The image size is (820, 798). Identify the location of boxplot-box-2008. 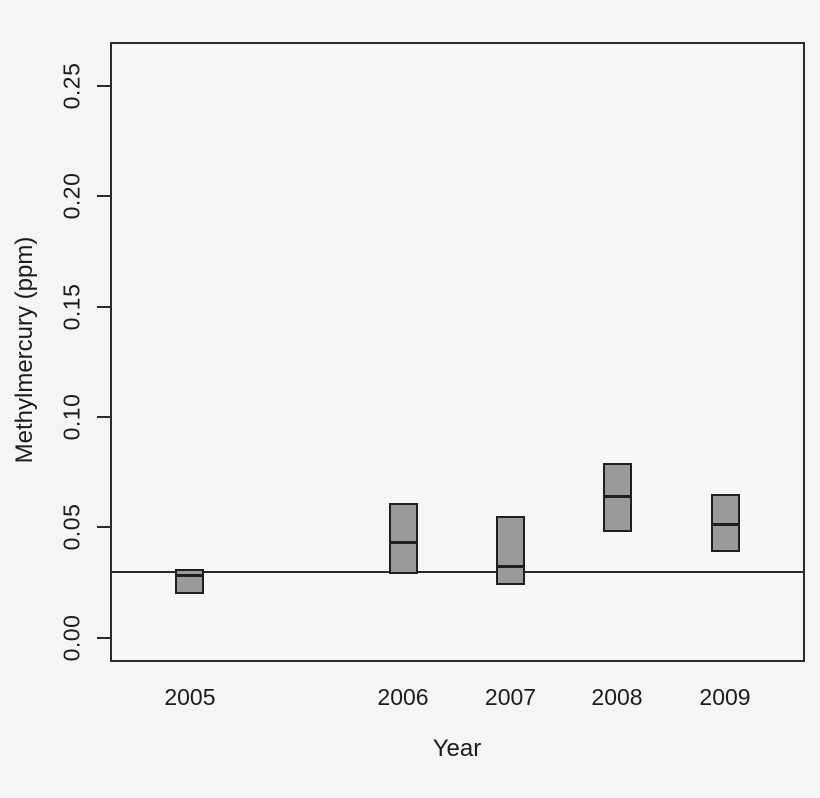
(617, 497).